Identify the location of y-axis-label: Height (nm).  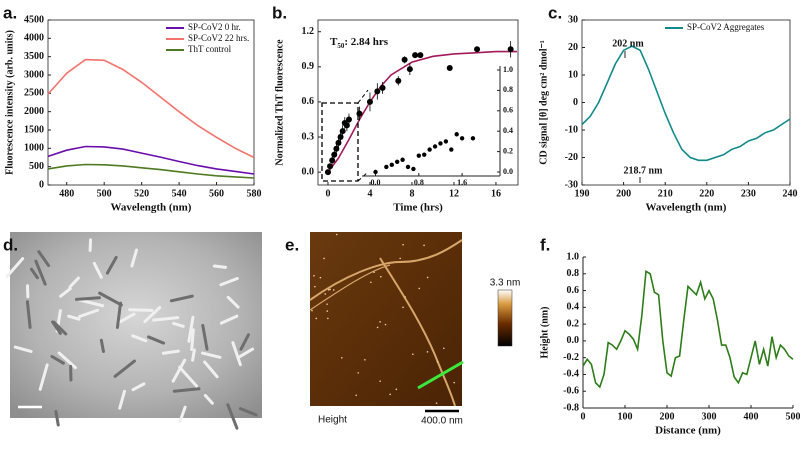
(544, 333).